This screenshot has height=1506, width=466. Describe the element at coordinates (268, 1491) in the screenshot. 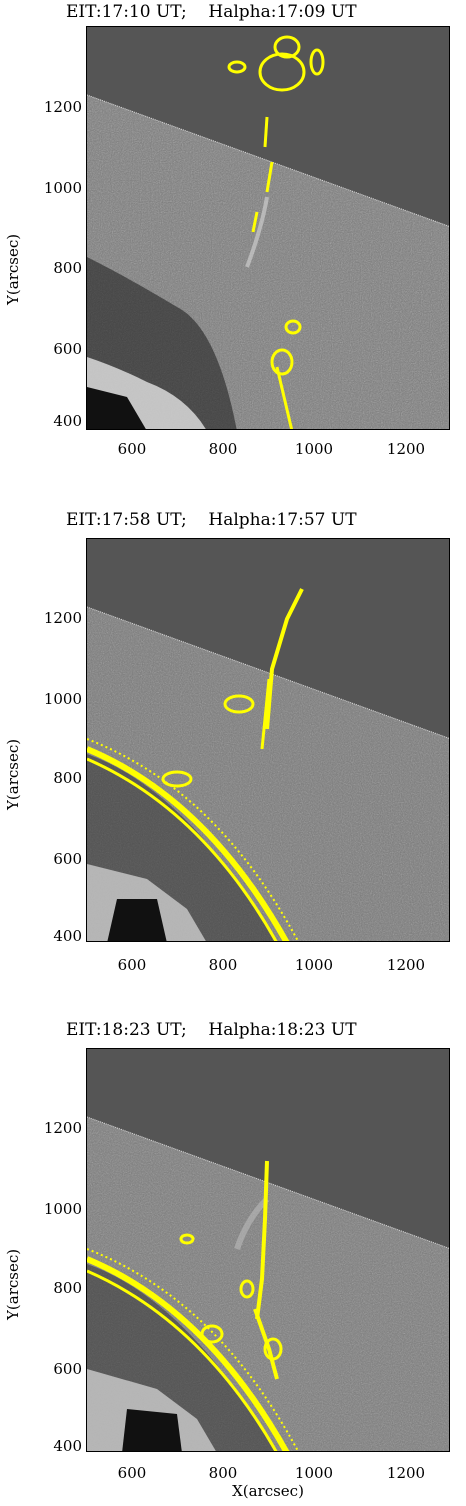

I see `x-axis-label: X(arcsec)` at that location.